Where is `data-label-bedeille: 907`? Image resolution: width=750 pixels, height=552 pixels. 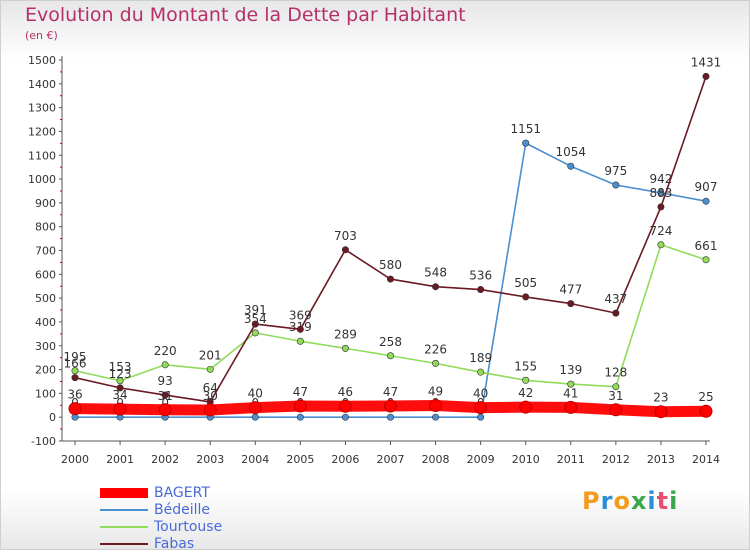
data-label-bedeille: 907 is located at coordinates (706, 187).